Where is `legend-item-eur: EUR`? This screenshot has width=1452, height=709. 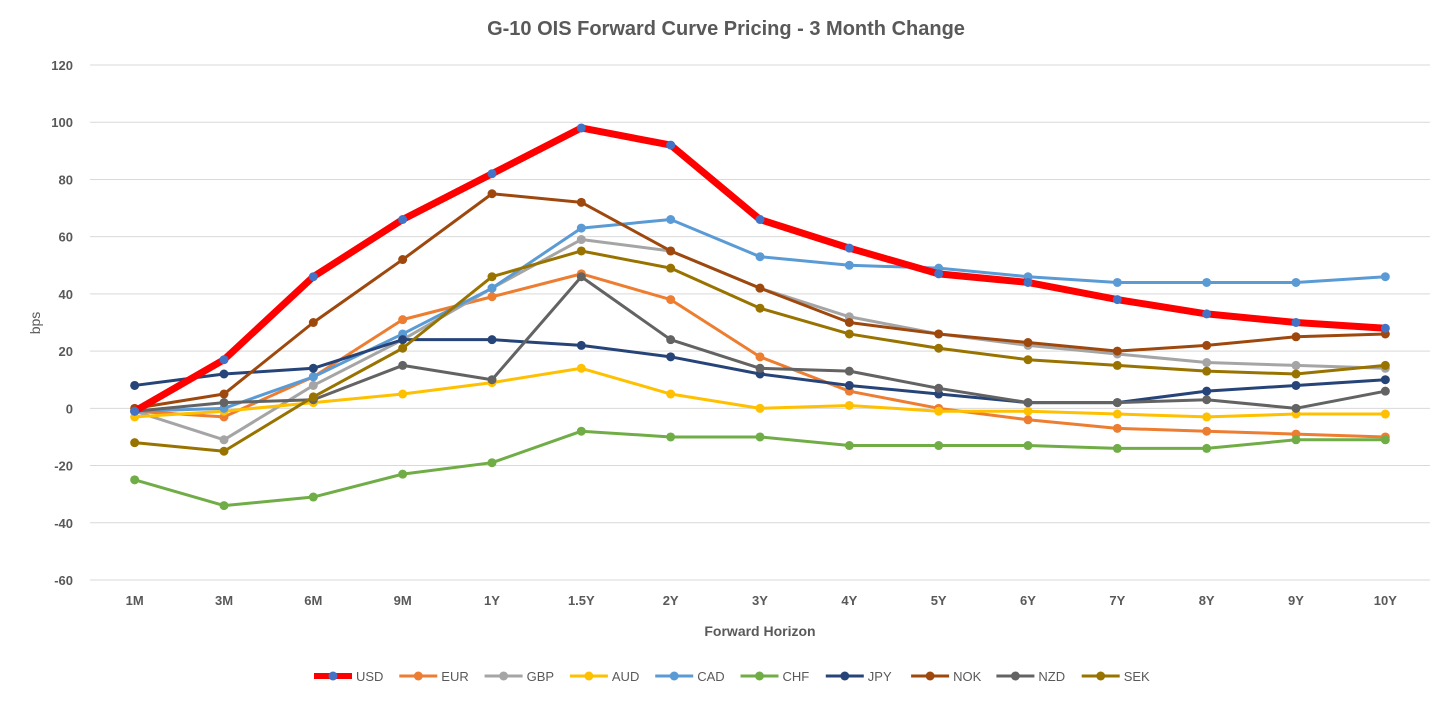 legend-item-eur: EUR is located at coordinates (434, 676).